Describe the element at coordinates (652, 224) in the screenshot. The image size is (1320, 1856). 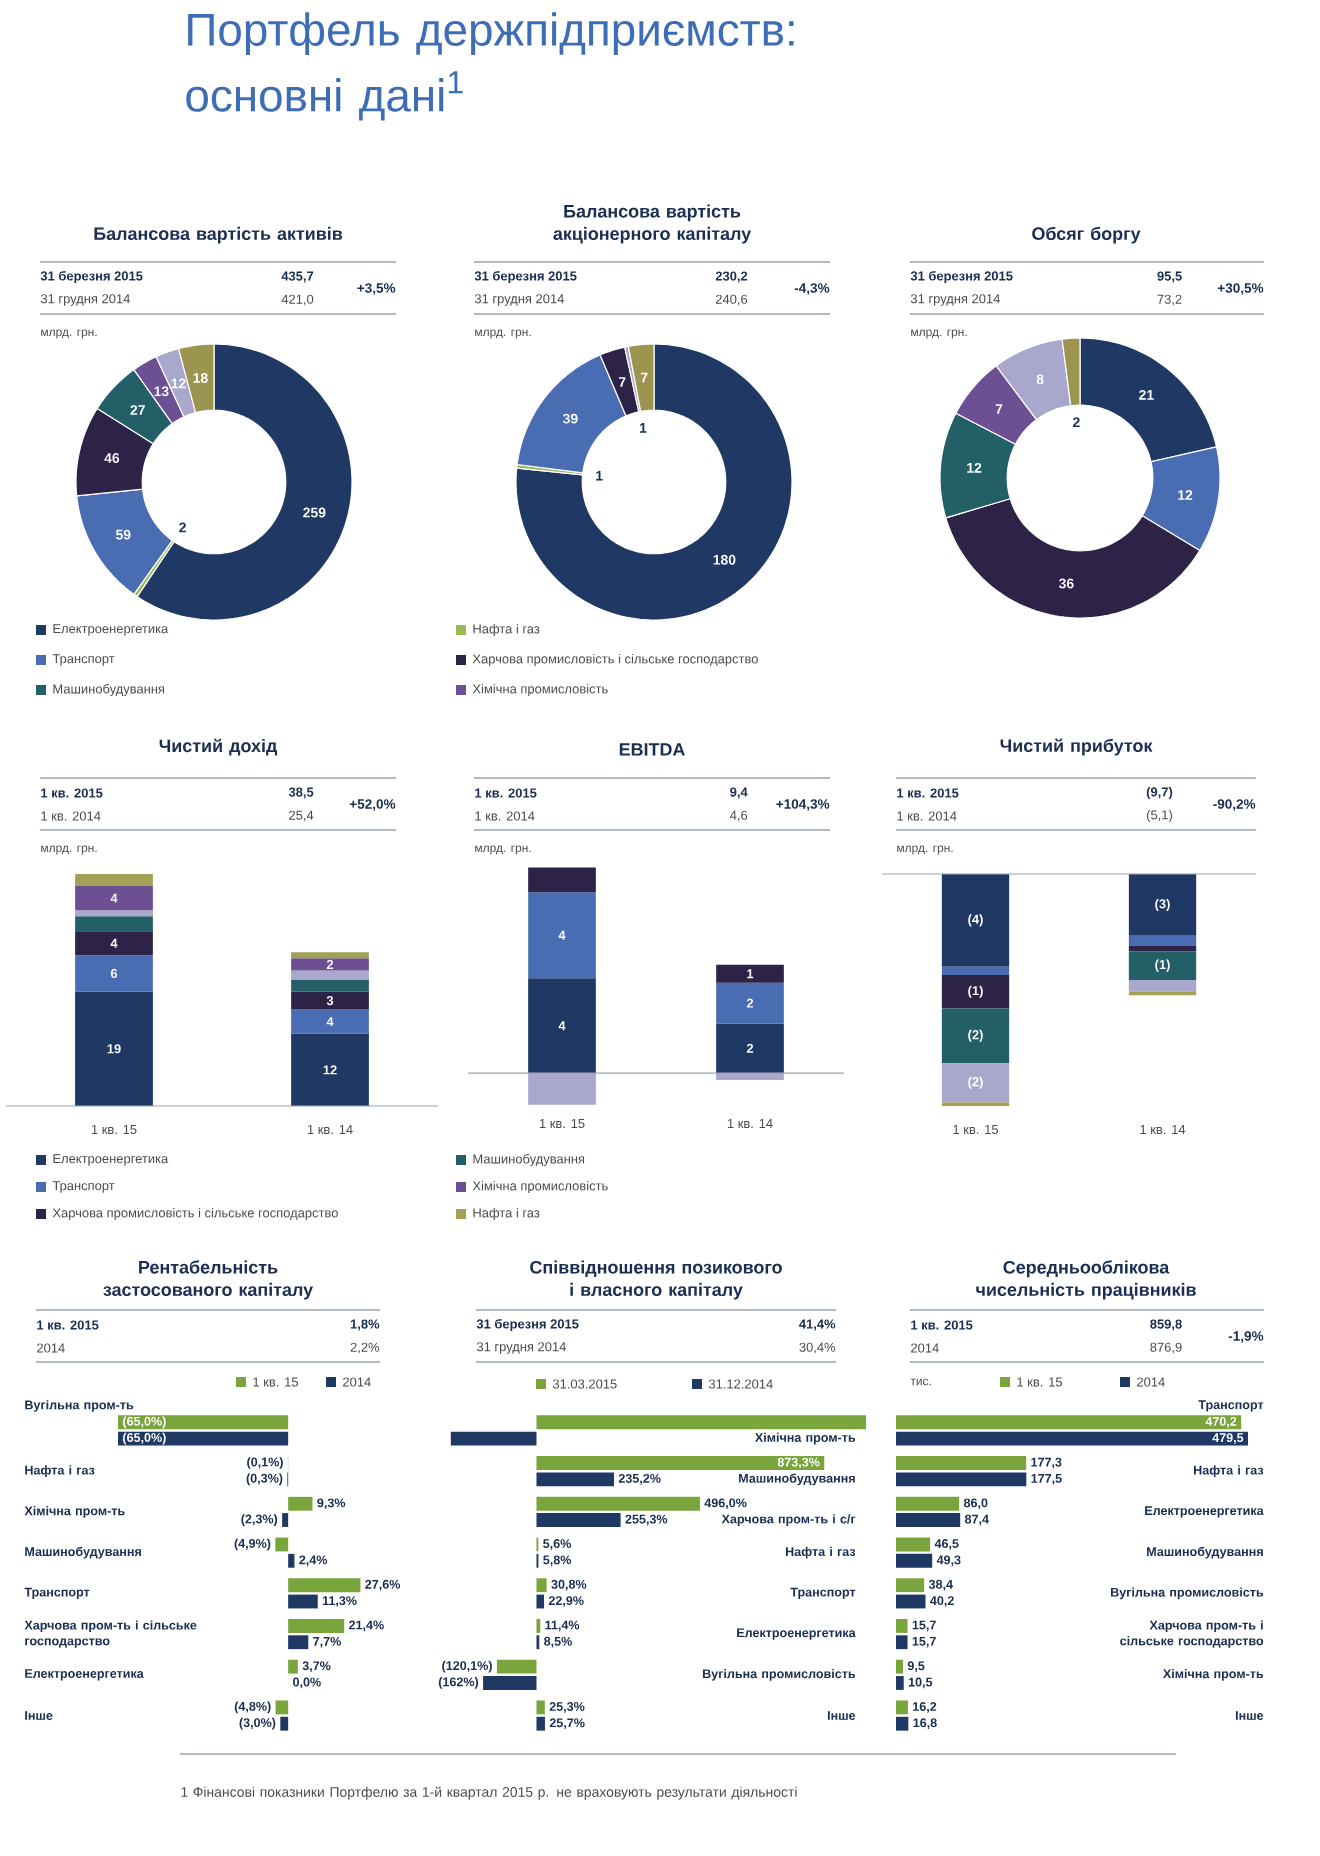
I see `chart-title: Балансова вартість акціонерного капіталу` at that location.